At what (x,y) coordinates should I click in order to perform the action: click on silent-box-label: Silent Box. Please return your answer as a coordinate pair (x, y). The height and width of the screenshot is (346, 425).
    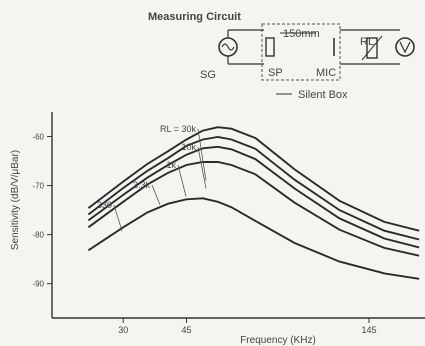
    Looking at the image, I should click on (323, 95).